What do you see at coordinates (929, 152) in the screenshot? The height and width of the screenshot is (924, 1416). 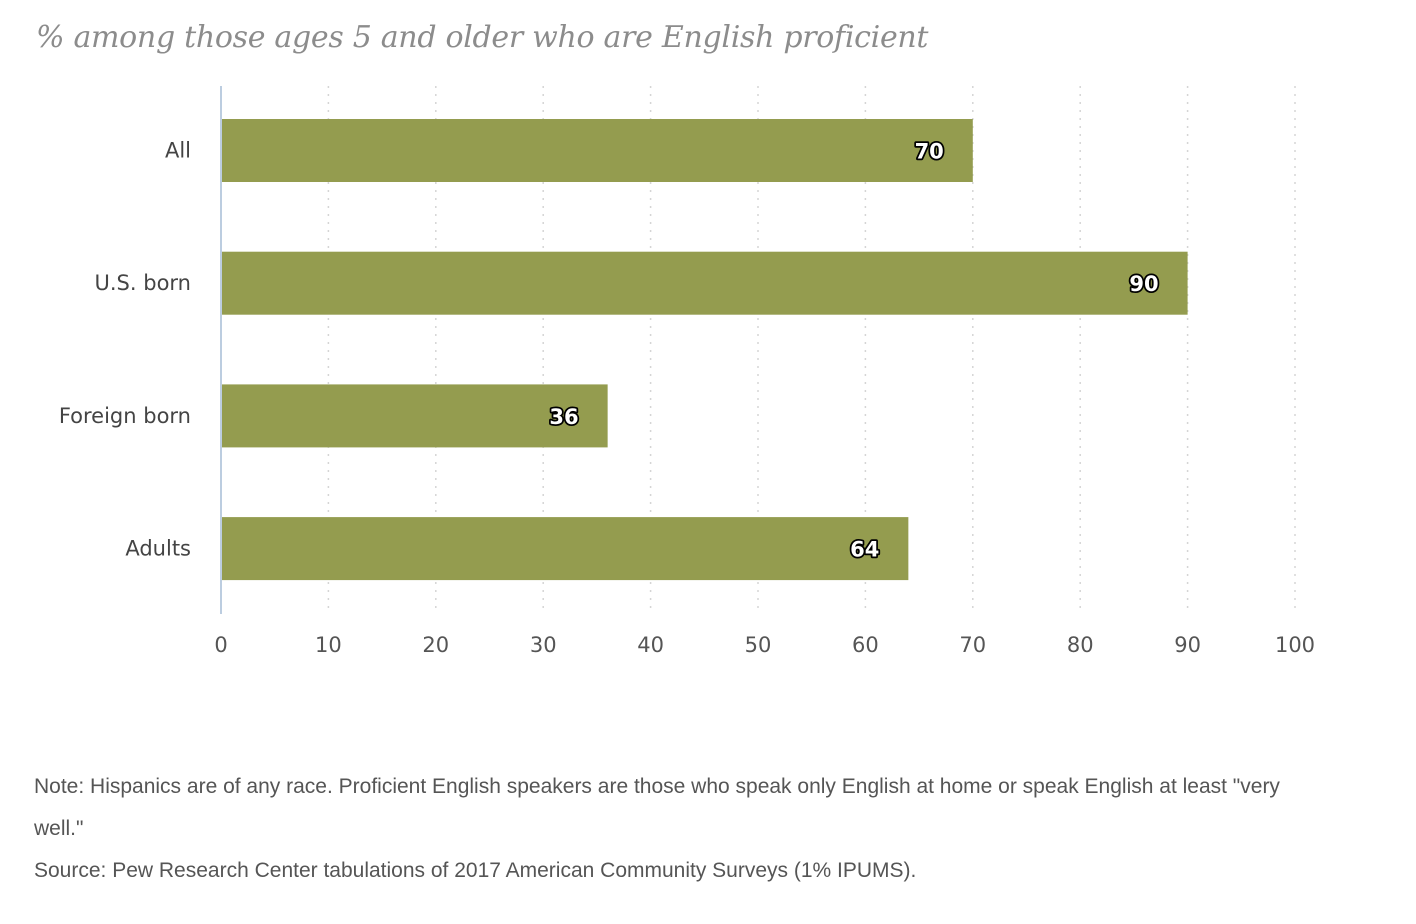 I see `data-label-all: 70` at bounding box center [929, 152].